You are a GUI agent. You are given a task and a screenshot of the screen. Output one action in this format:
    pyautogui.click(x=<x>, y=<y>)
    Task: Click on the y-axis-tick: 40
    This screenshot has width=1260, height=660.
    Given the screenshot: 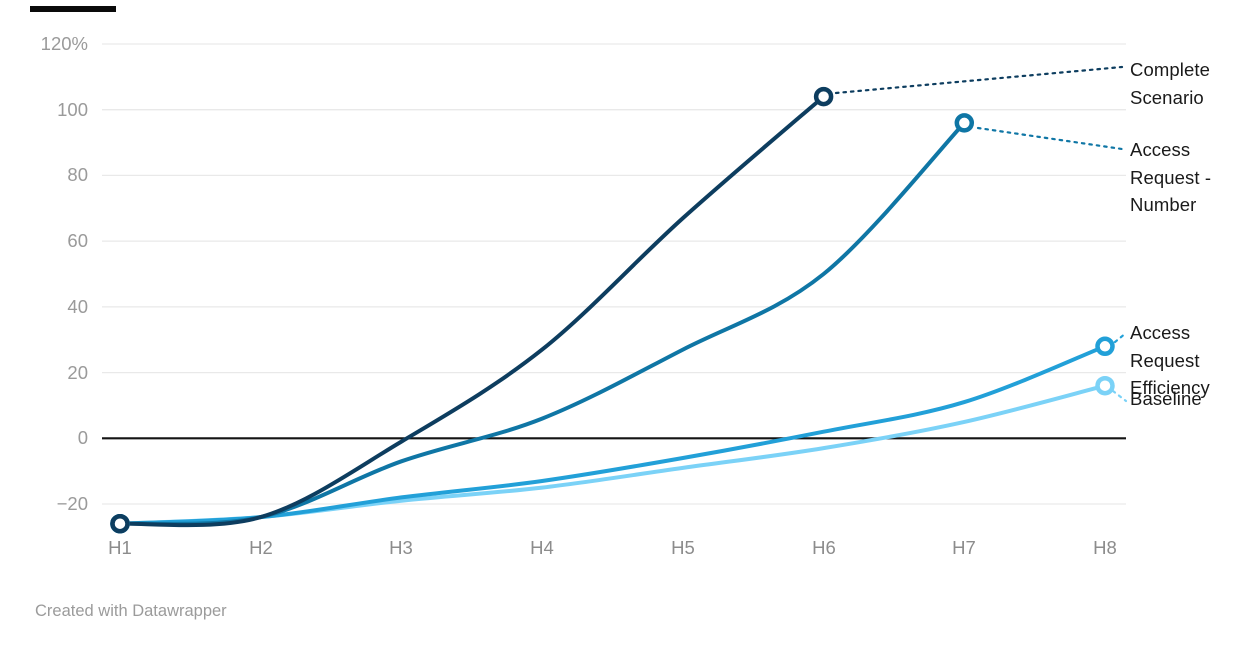 What is the action you would take?
    pyautogui.click(x=77, y=306)
    